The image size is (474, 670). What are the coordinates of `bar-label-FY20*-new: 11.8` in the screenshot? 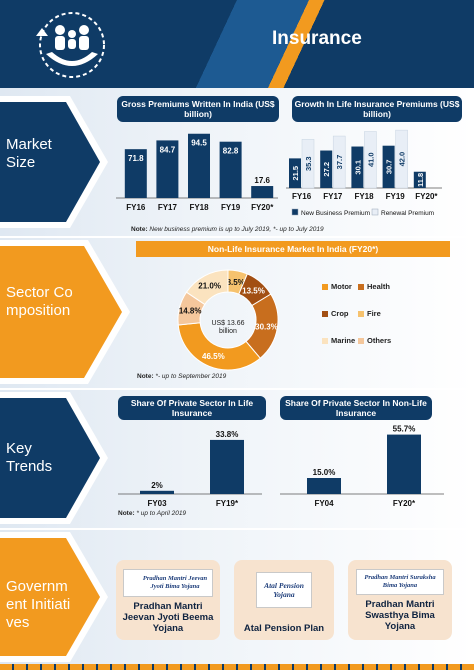 It's located at (420, 180).